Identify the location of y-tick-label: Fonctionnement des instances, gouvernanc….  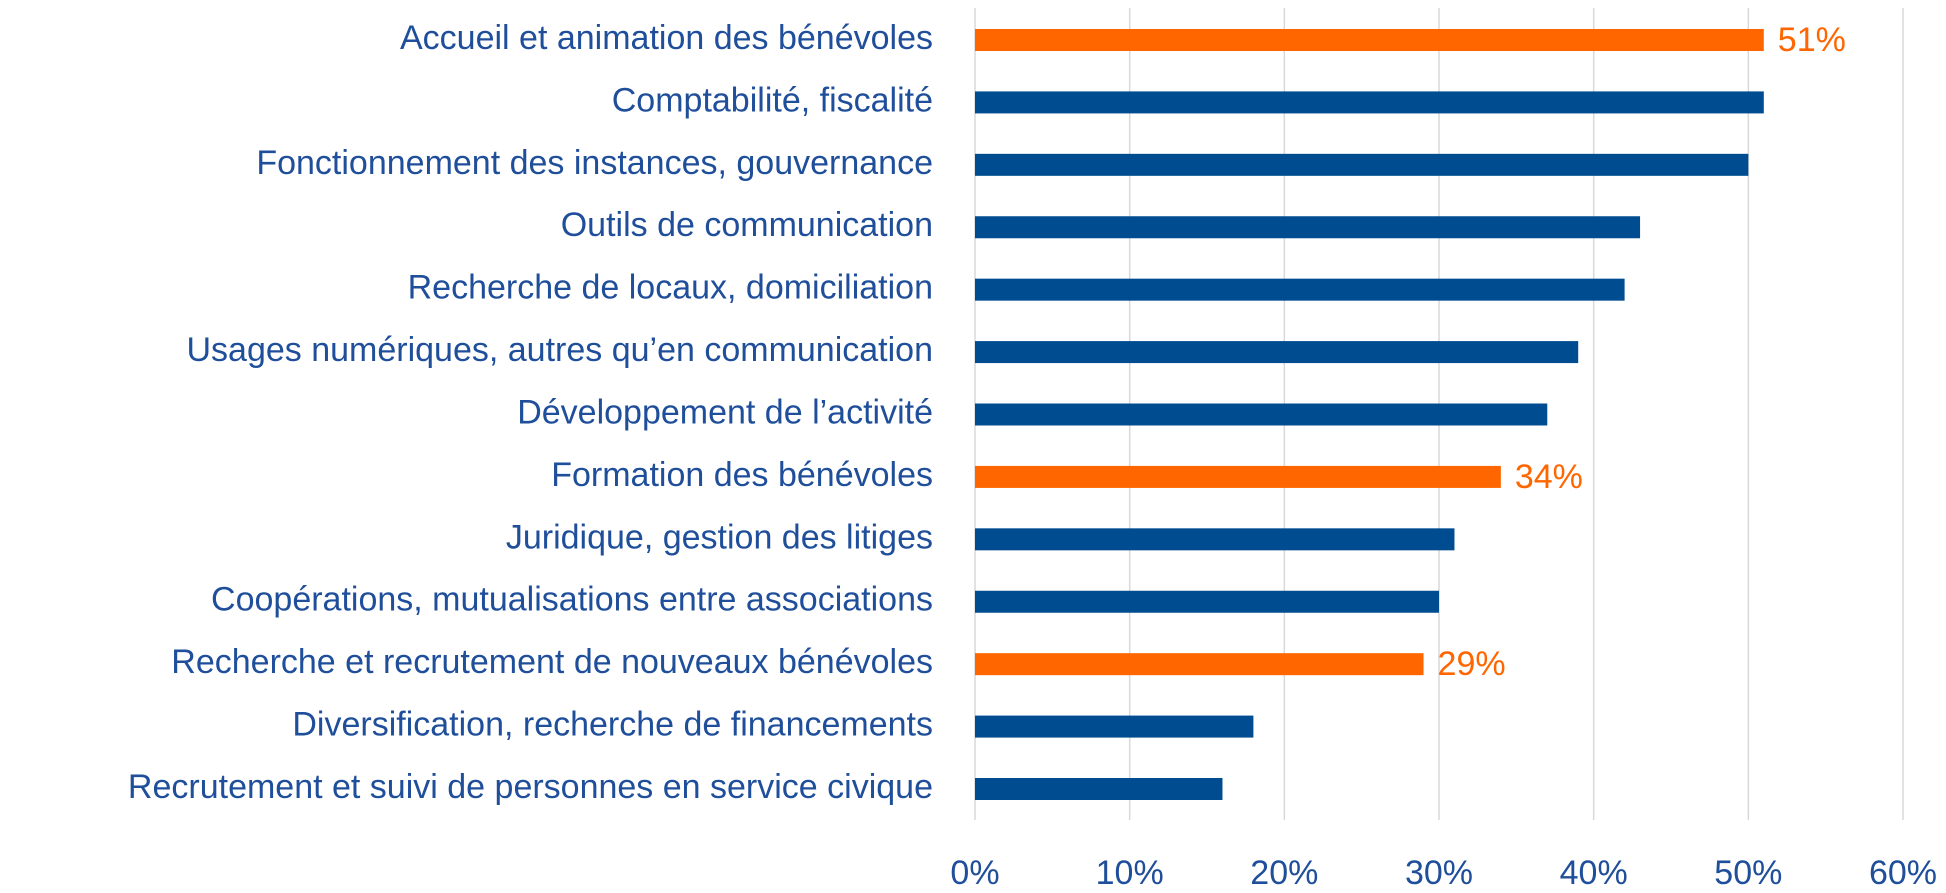
(594, 163).